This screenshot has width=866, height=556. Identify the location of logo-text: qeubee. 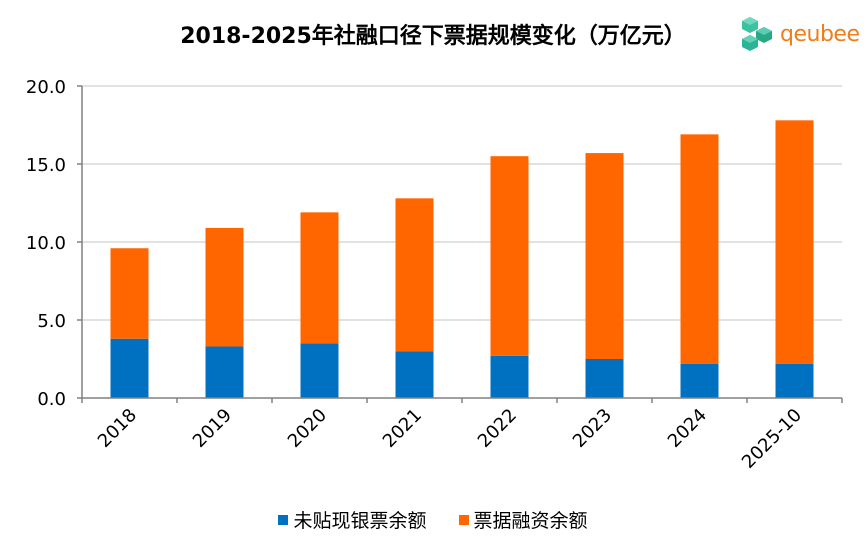
(820, 34).